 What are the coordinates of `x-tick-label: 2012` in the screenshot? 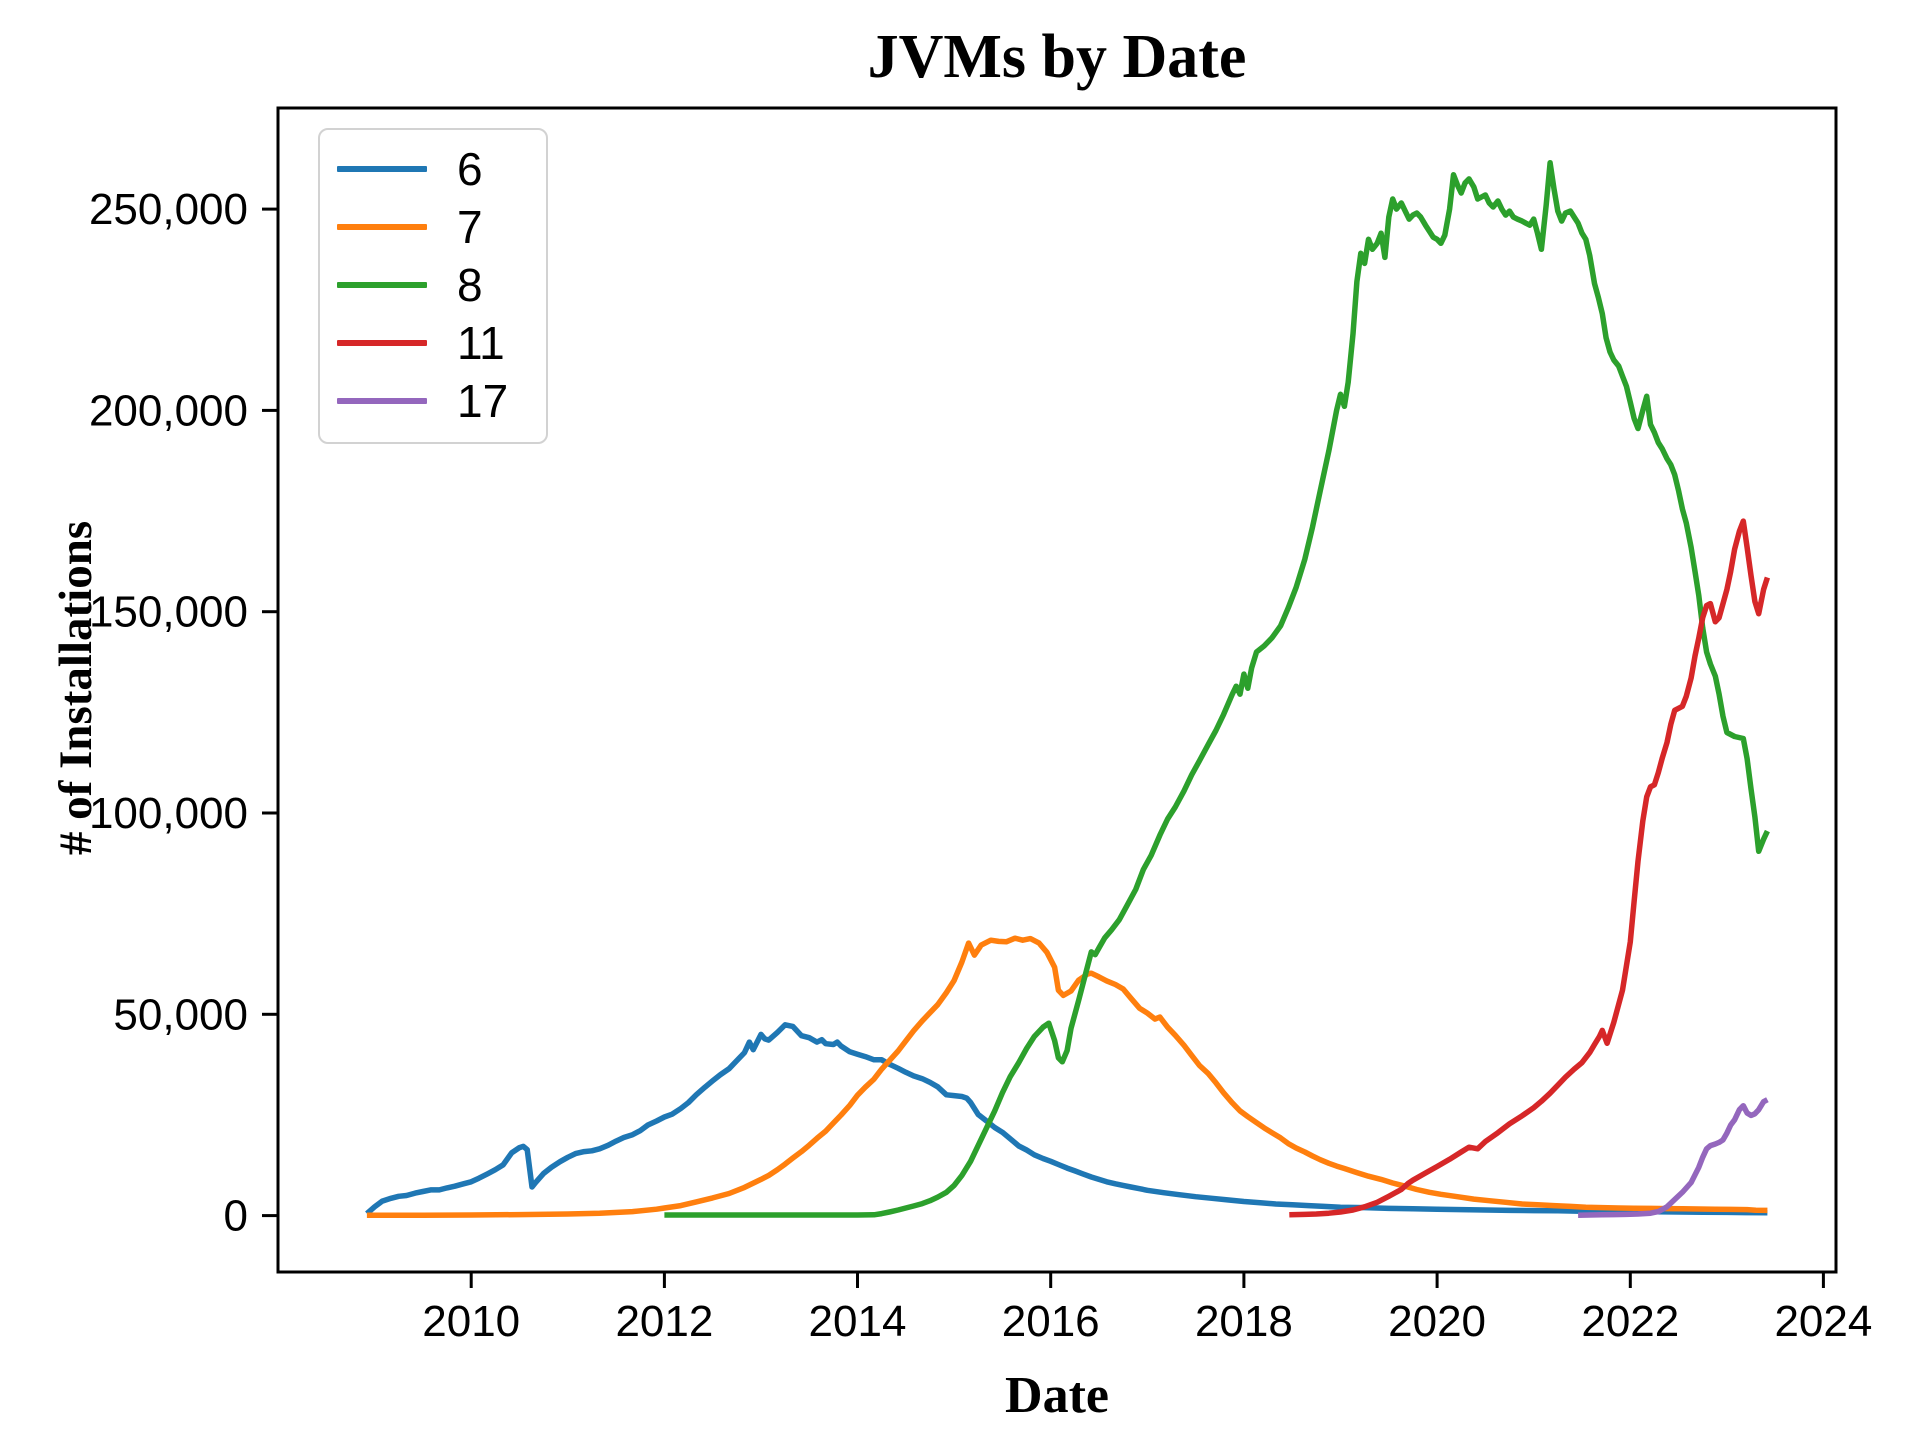 It's located at (664, 1321).